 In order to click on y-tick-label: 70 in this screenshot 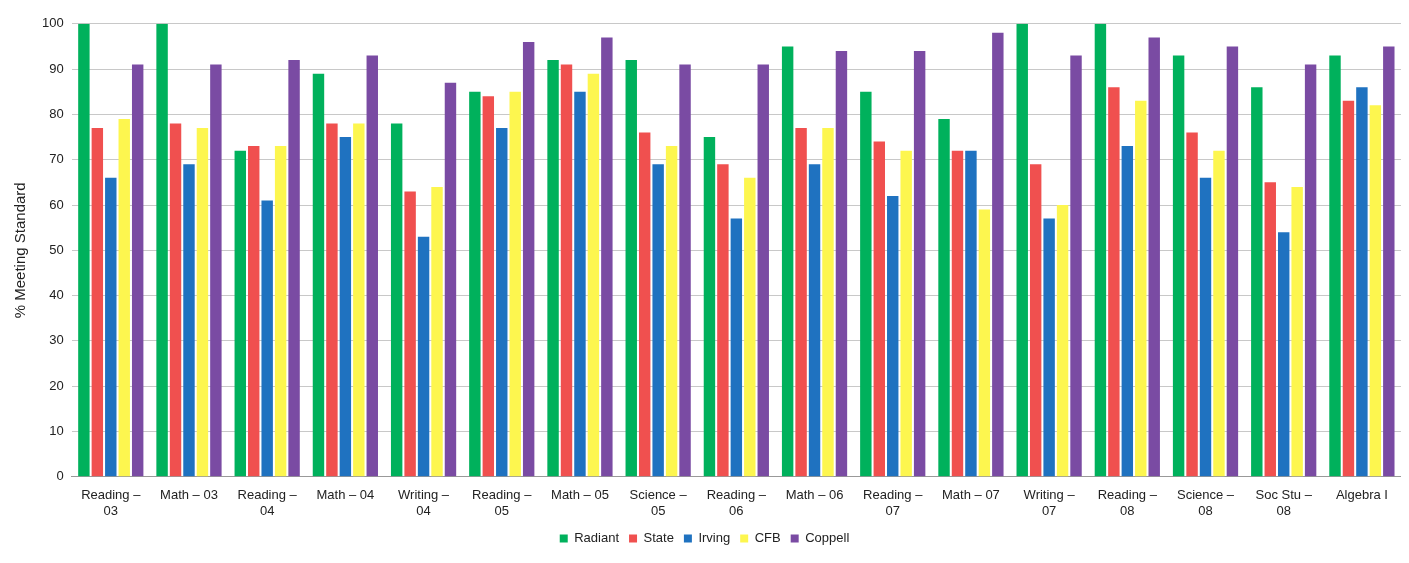, I will do `click(56, 159)`.